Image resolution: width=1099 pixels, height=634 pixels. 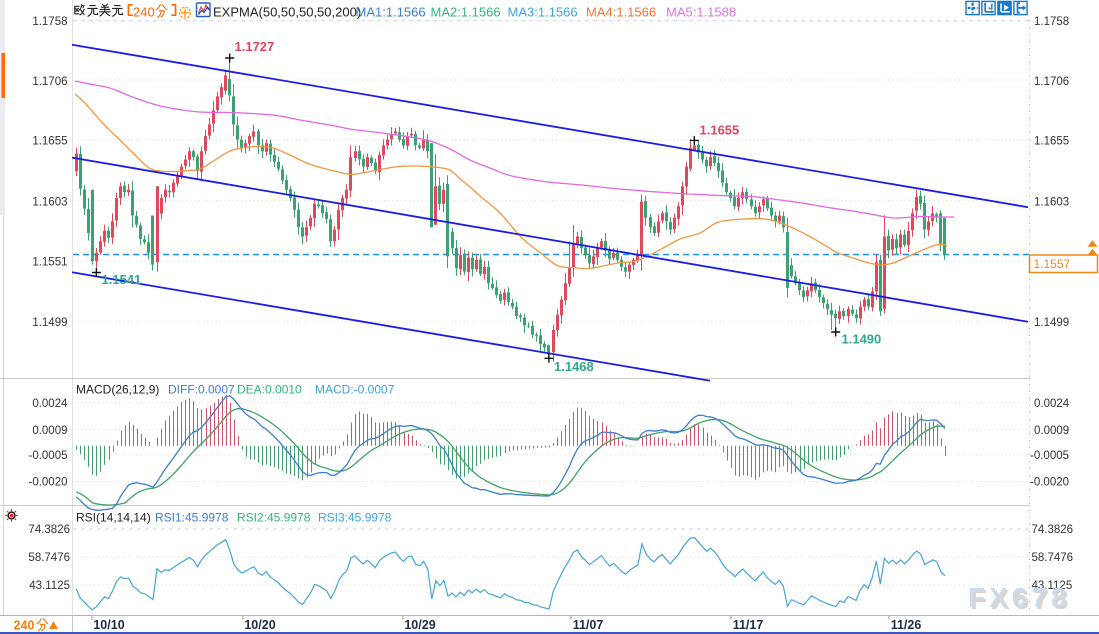 I want to click on svg-text: MA1:1.1566, so click(x=391, y=12).